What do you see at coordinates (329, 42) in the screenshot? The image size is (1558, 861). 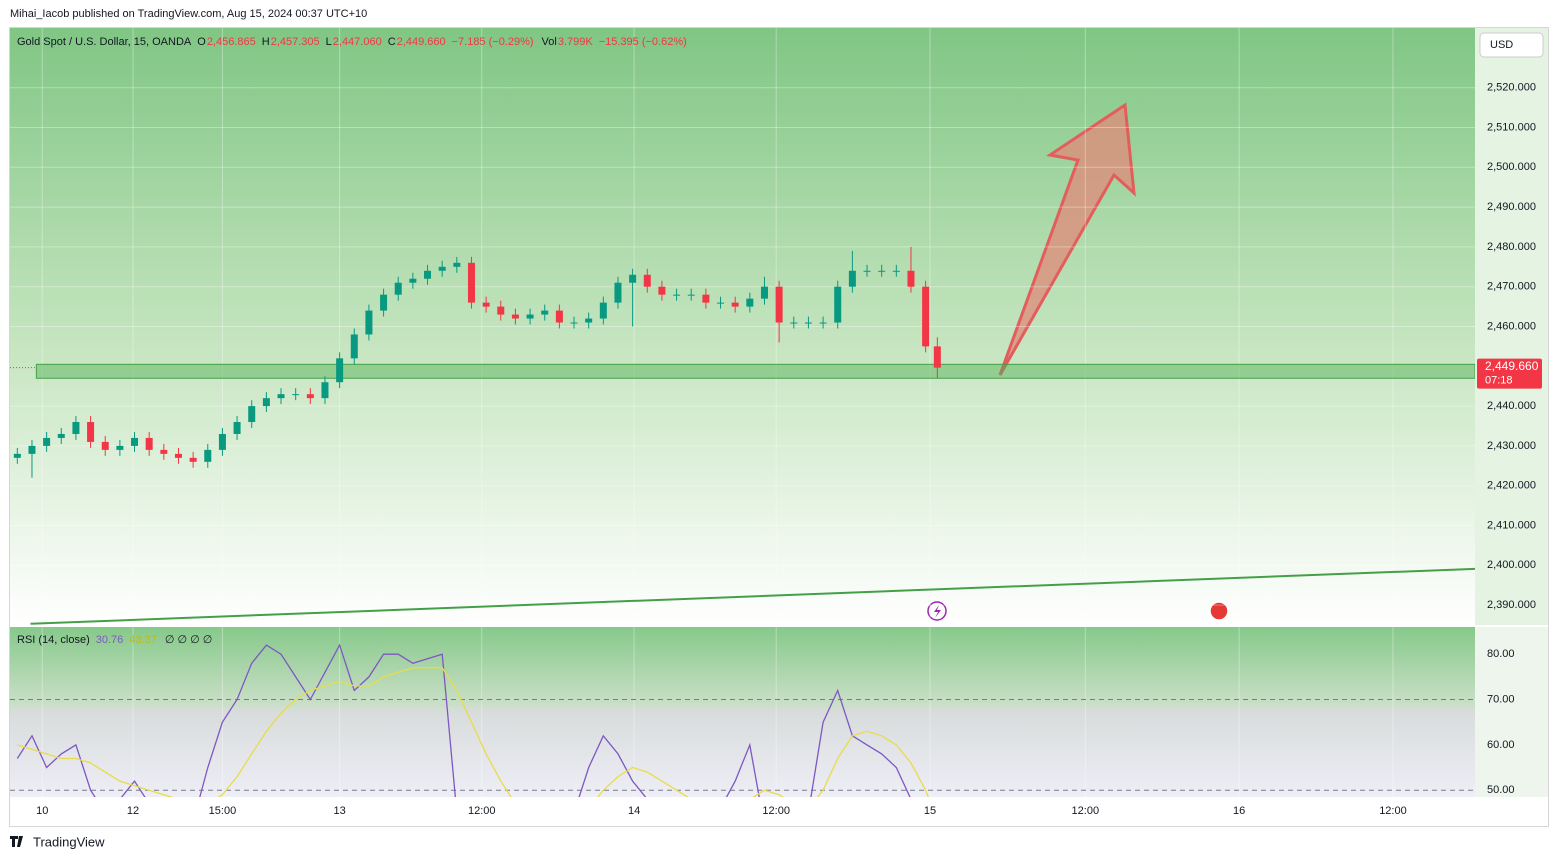 I see `legend-text: L` at bounding box center [329, 42].